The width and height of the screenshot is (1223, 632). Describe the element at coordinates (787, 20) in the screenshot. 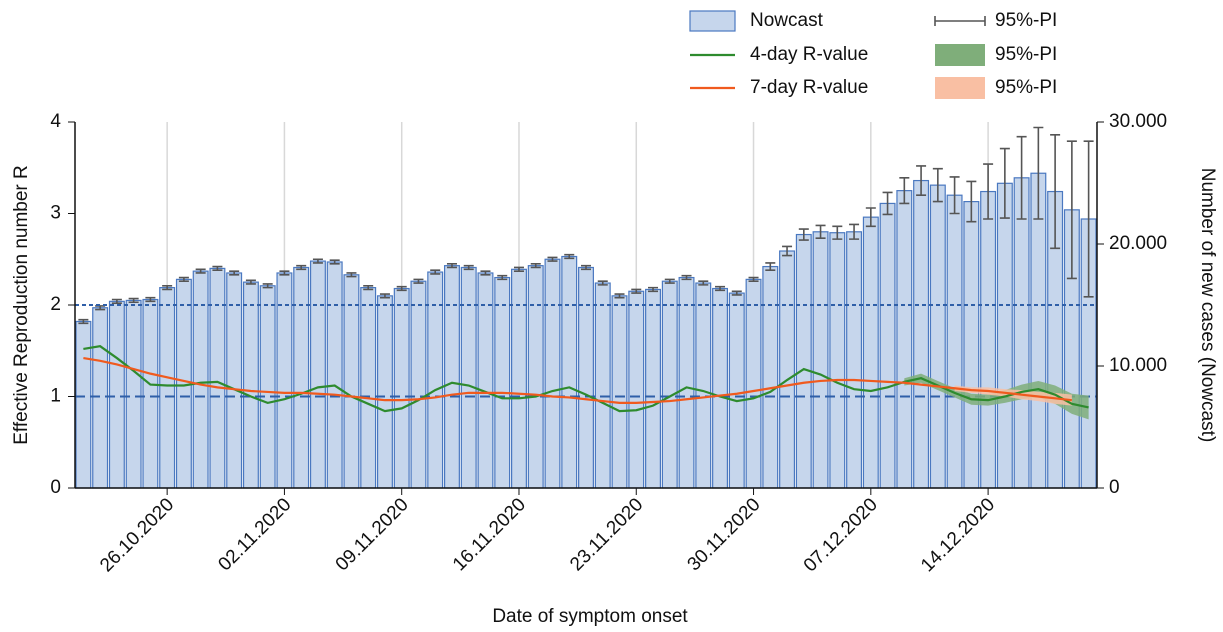

I see `legend-label: Nowcast` at that location.